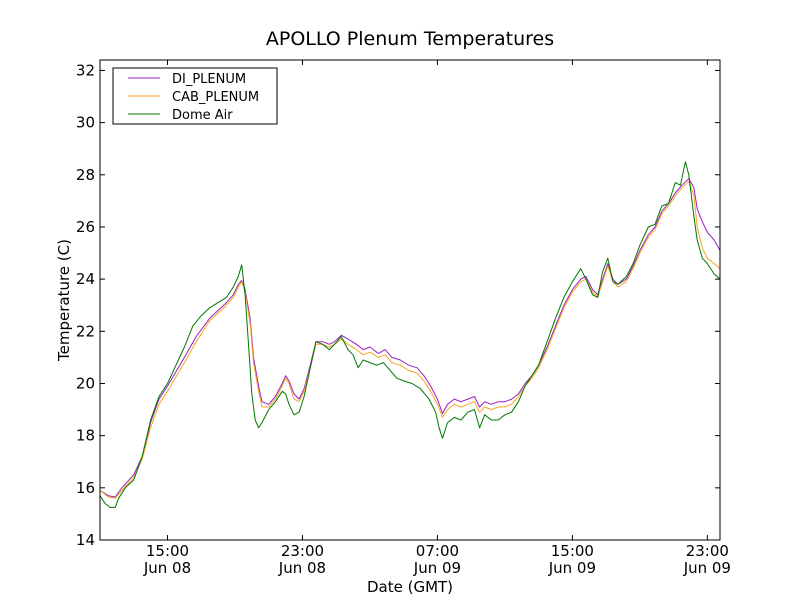  I want to click on y-tick-label: 18, so click(85, 436).